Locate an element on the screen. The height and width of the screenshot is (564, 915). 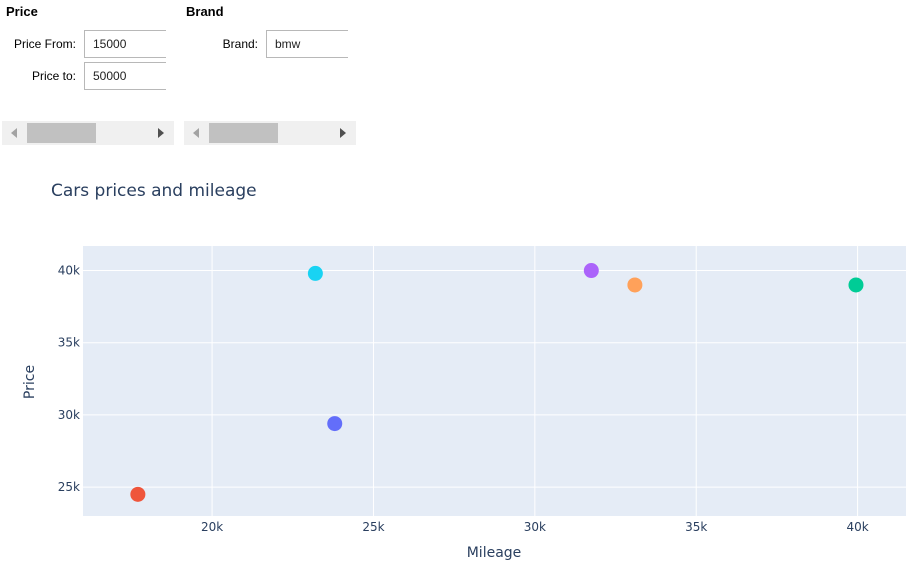
x-axis-label: Mileage is located at coordinates (494, 553).